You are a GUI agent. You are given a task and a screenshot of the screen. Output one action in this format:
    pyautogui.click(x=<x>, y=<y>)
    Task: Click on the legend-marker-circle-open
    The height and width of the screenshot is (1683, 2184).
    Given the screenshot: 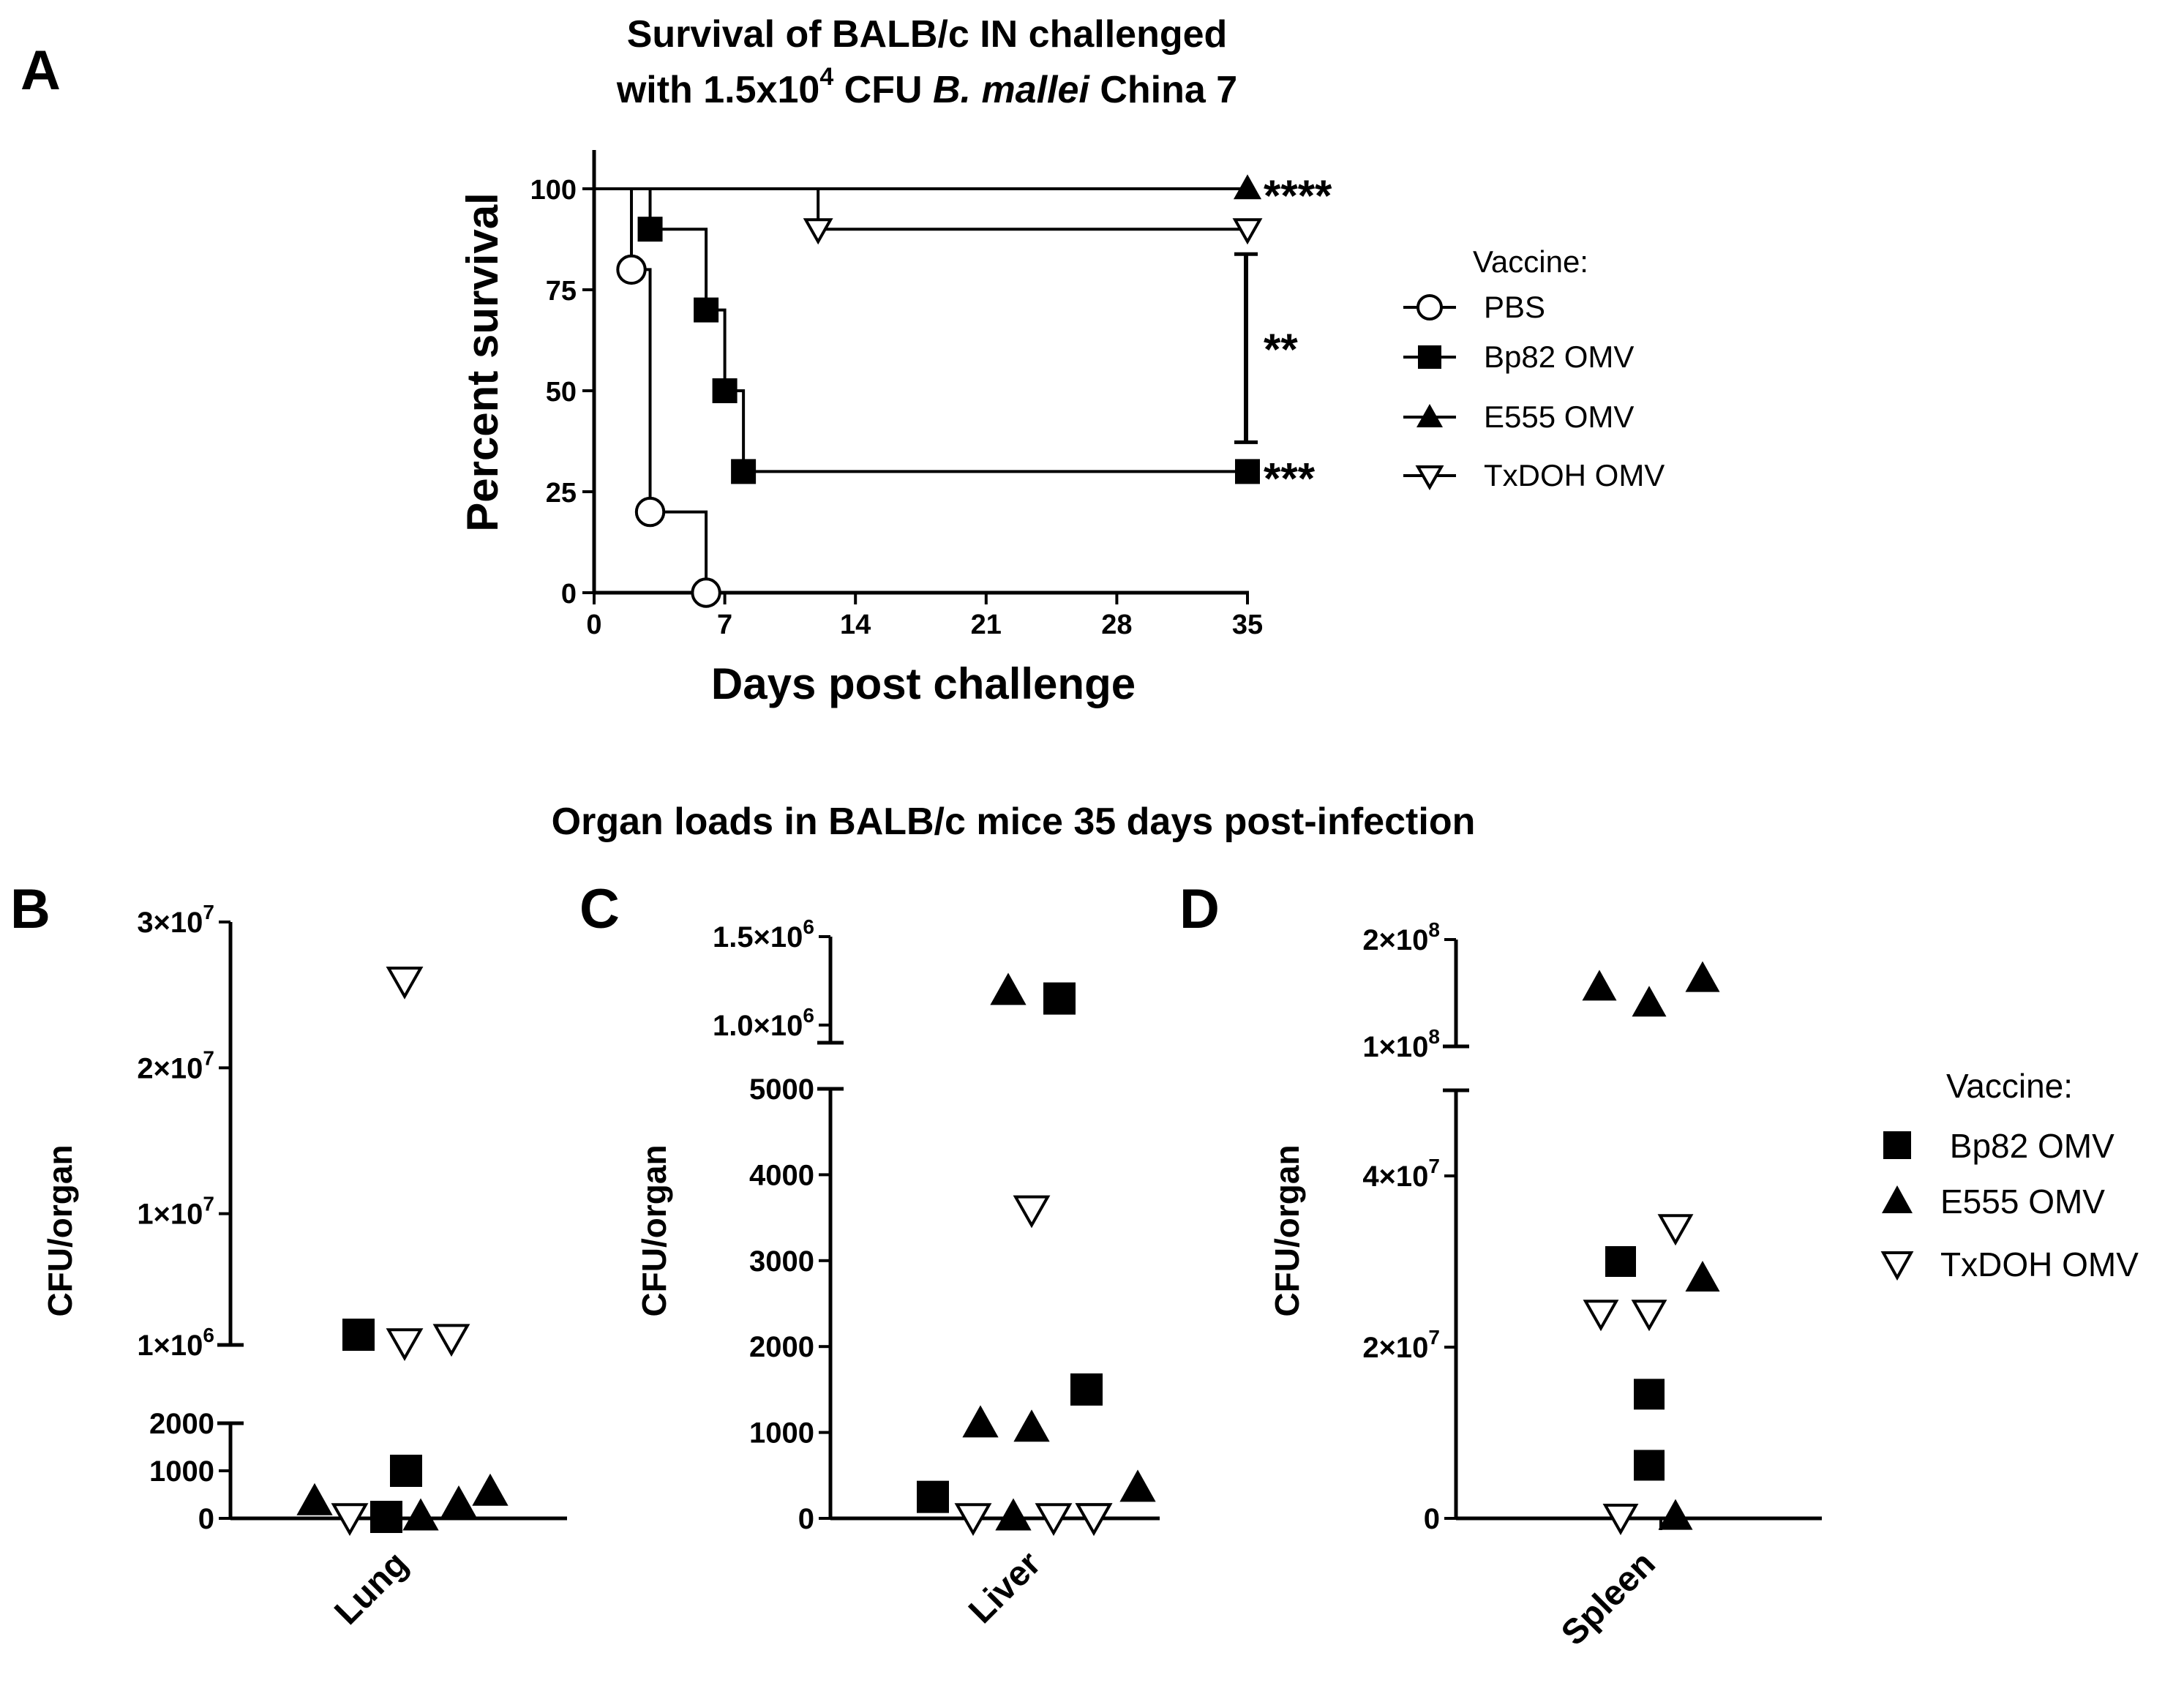 What is the action you would take?
    pyautogui.click(x=1429, y=307)
    